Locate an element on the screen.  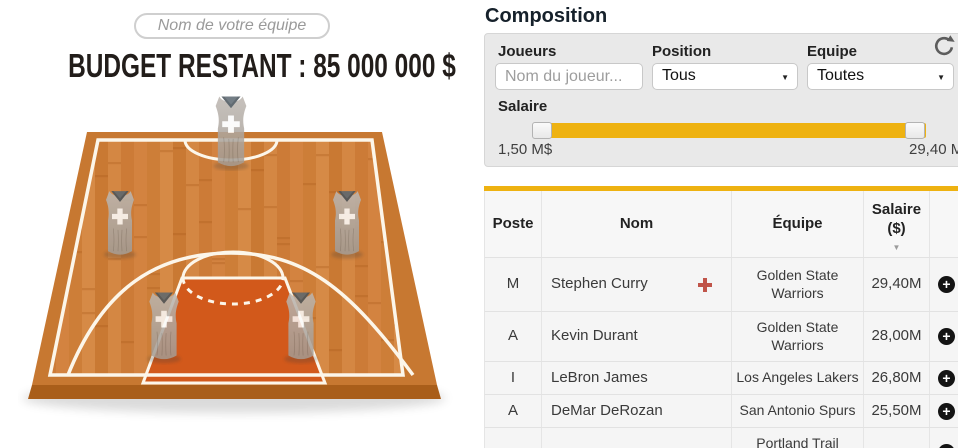
composition-title: Composition is located at coordinates (546, 16).